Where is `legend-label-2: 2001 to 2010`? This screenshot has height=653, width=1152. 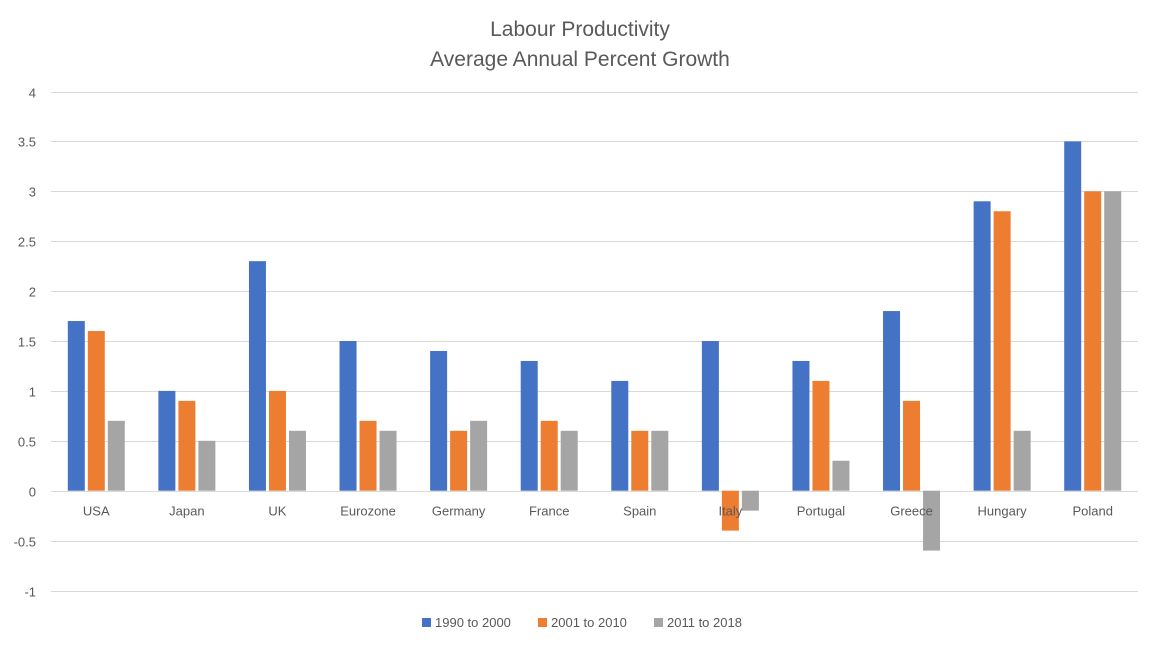 legend-label-2: 2001 to 2010 is located at coordinates (589, 622).